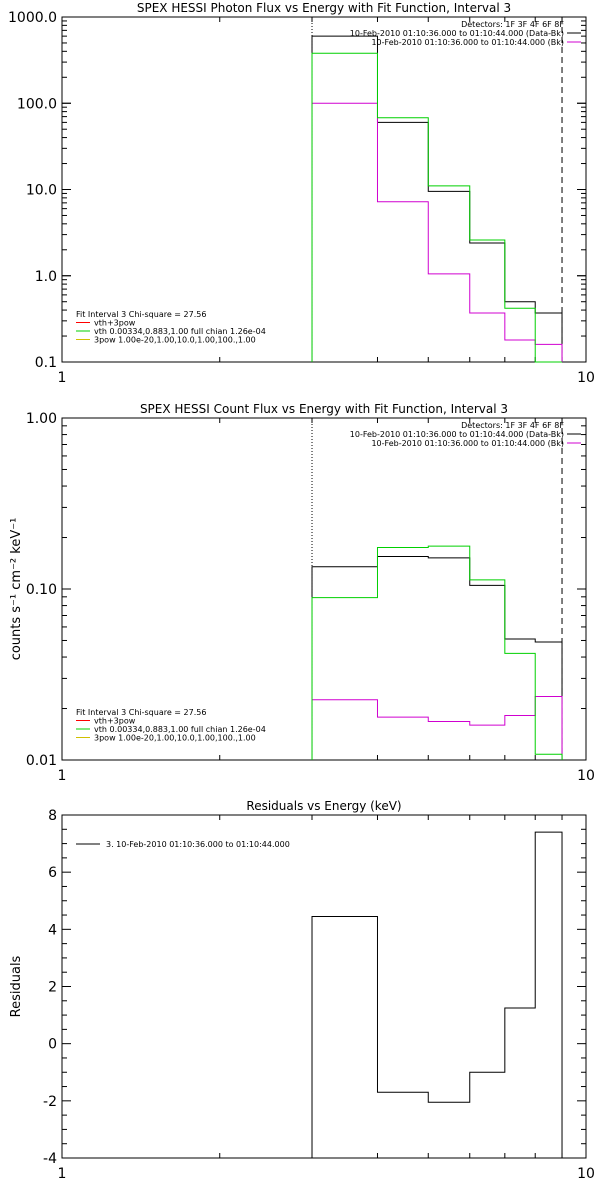 Image resolution: width=600 pixels, height=1200 pixels. I want to click on y-axis-label: counts s⁻¹ cm⁻² keV⁻¹, so click(16, 589).